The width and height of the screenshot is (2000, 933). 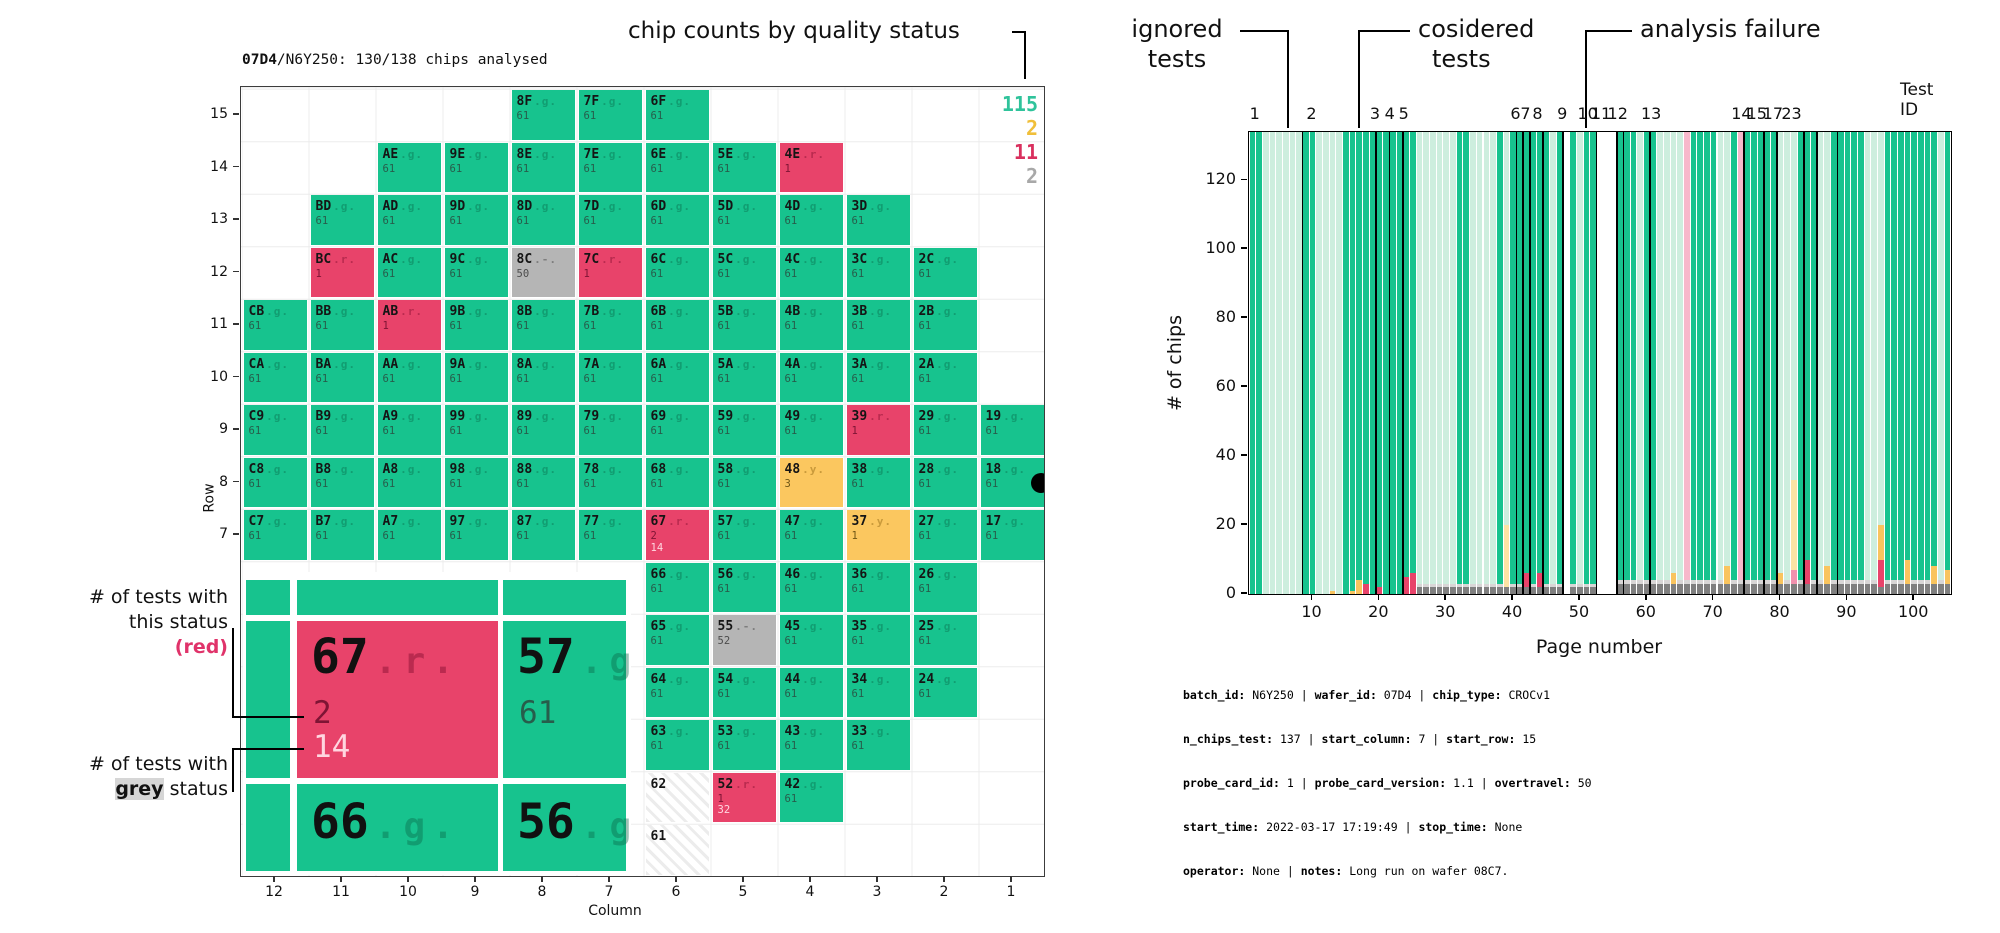 What do you see at coordinates (948, 363) in the screenshot?
I see `wafer-cell-head: 2A .g.` at bounding box center [948, 363].